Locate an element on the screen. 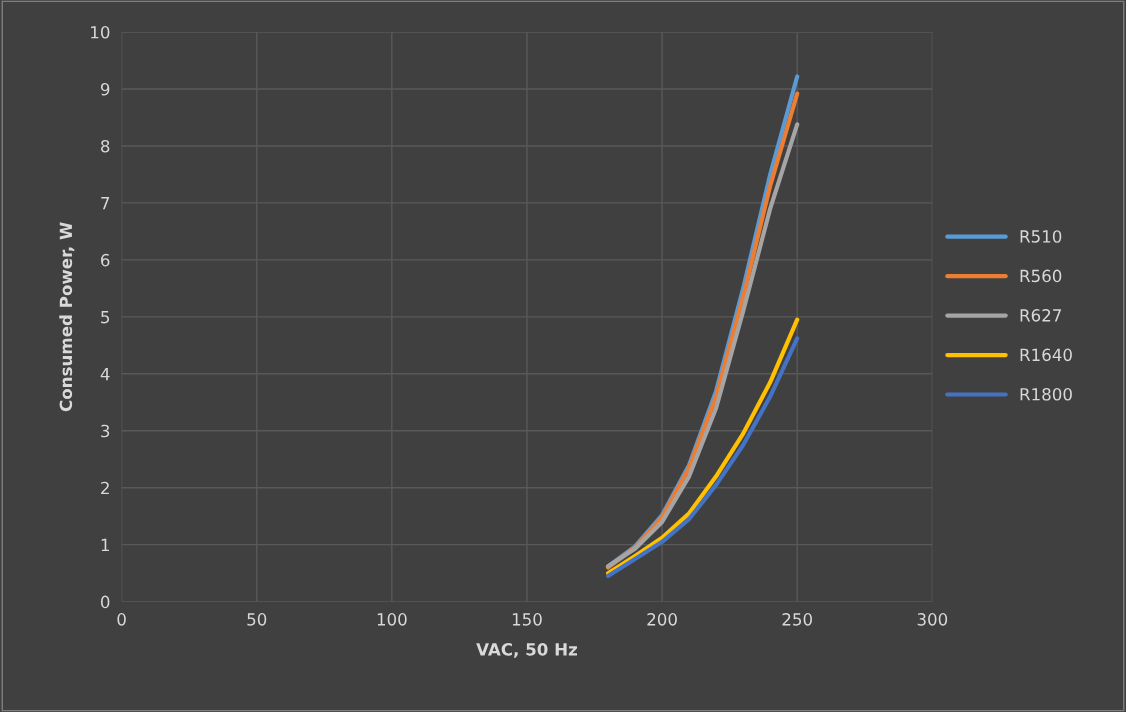 This screenshot has height=712, width=1126. legend-label: R1800 is located at coordinates (1046, 394).